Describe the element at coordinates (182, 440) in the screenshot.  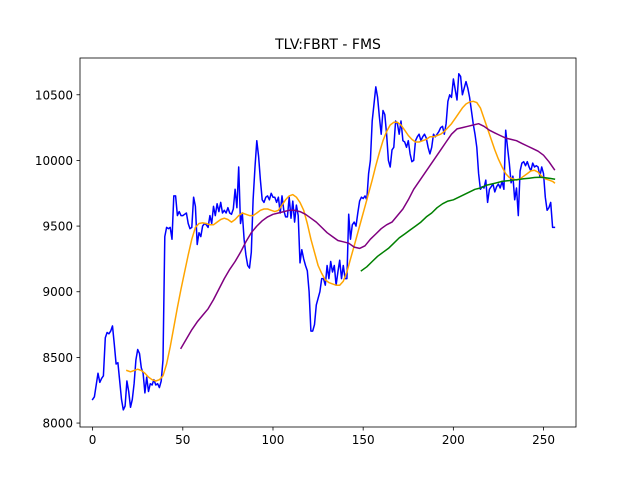
I see `x-tick-label: 50` at that location.